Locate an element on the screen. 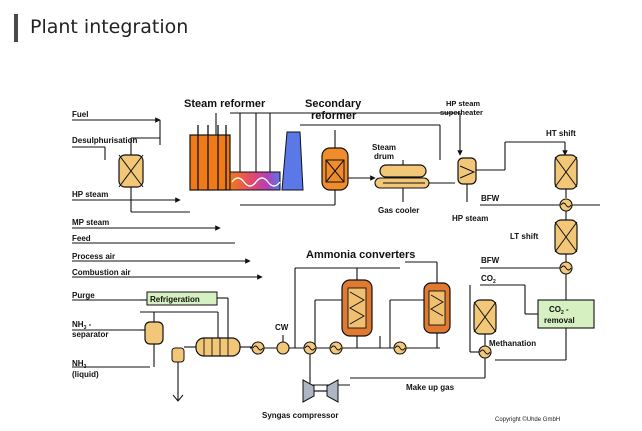 This screenshot has height=431, width=642. label-steam-reformer: Steam reformer is located at coordinates (225, 104).